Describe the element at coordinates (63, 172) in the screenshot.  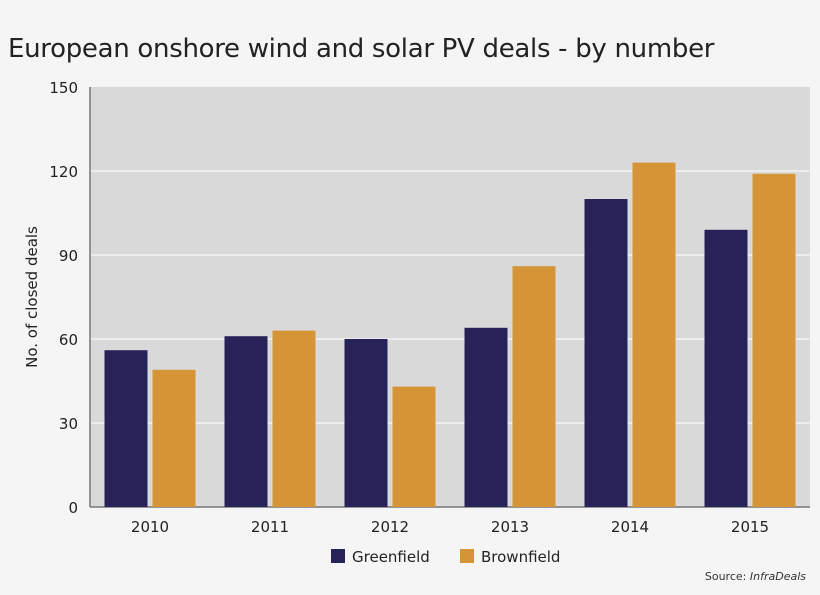
I see `y-tick-label: 120` at that location.